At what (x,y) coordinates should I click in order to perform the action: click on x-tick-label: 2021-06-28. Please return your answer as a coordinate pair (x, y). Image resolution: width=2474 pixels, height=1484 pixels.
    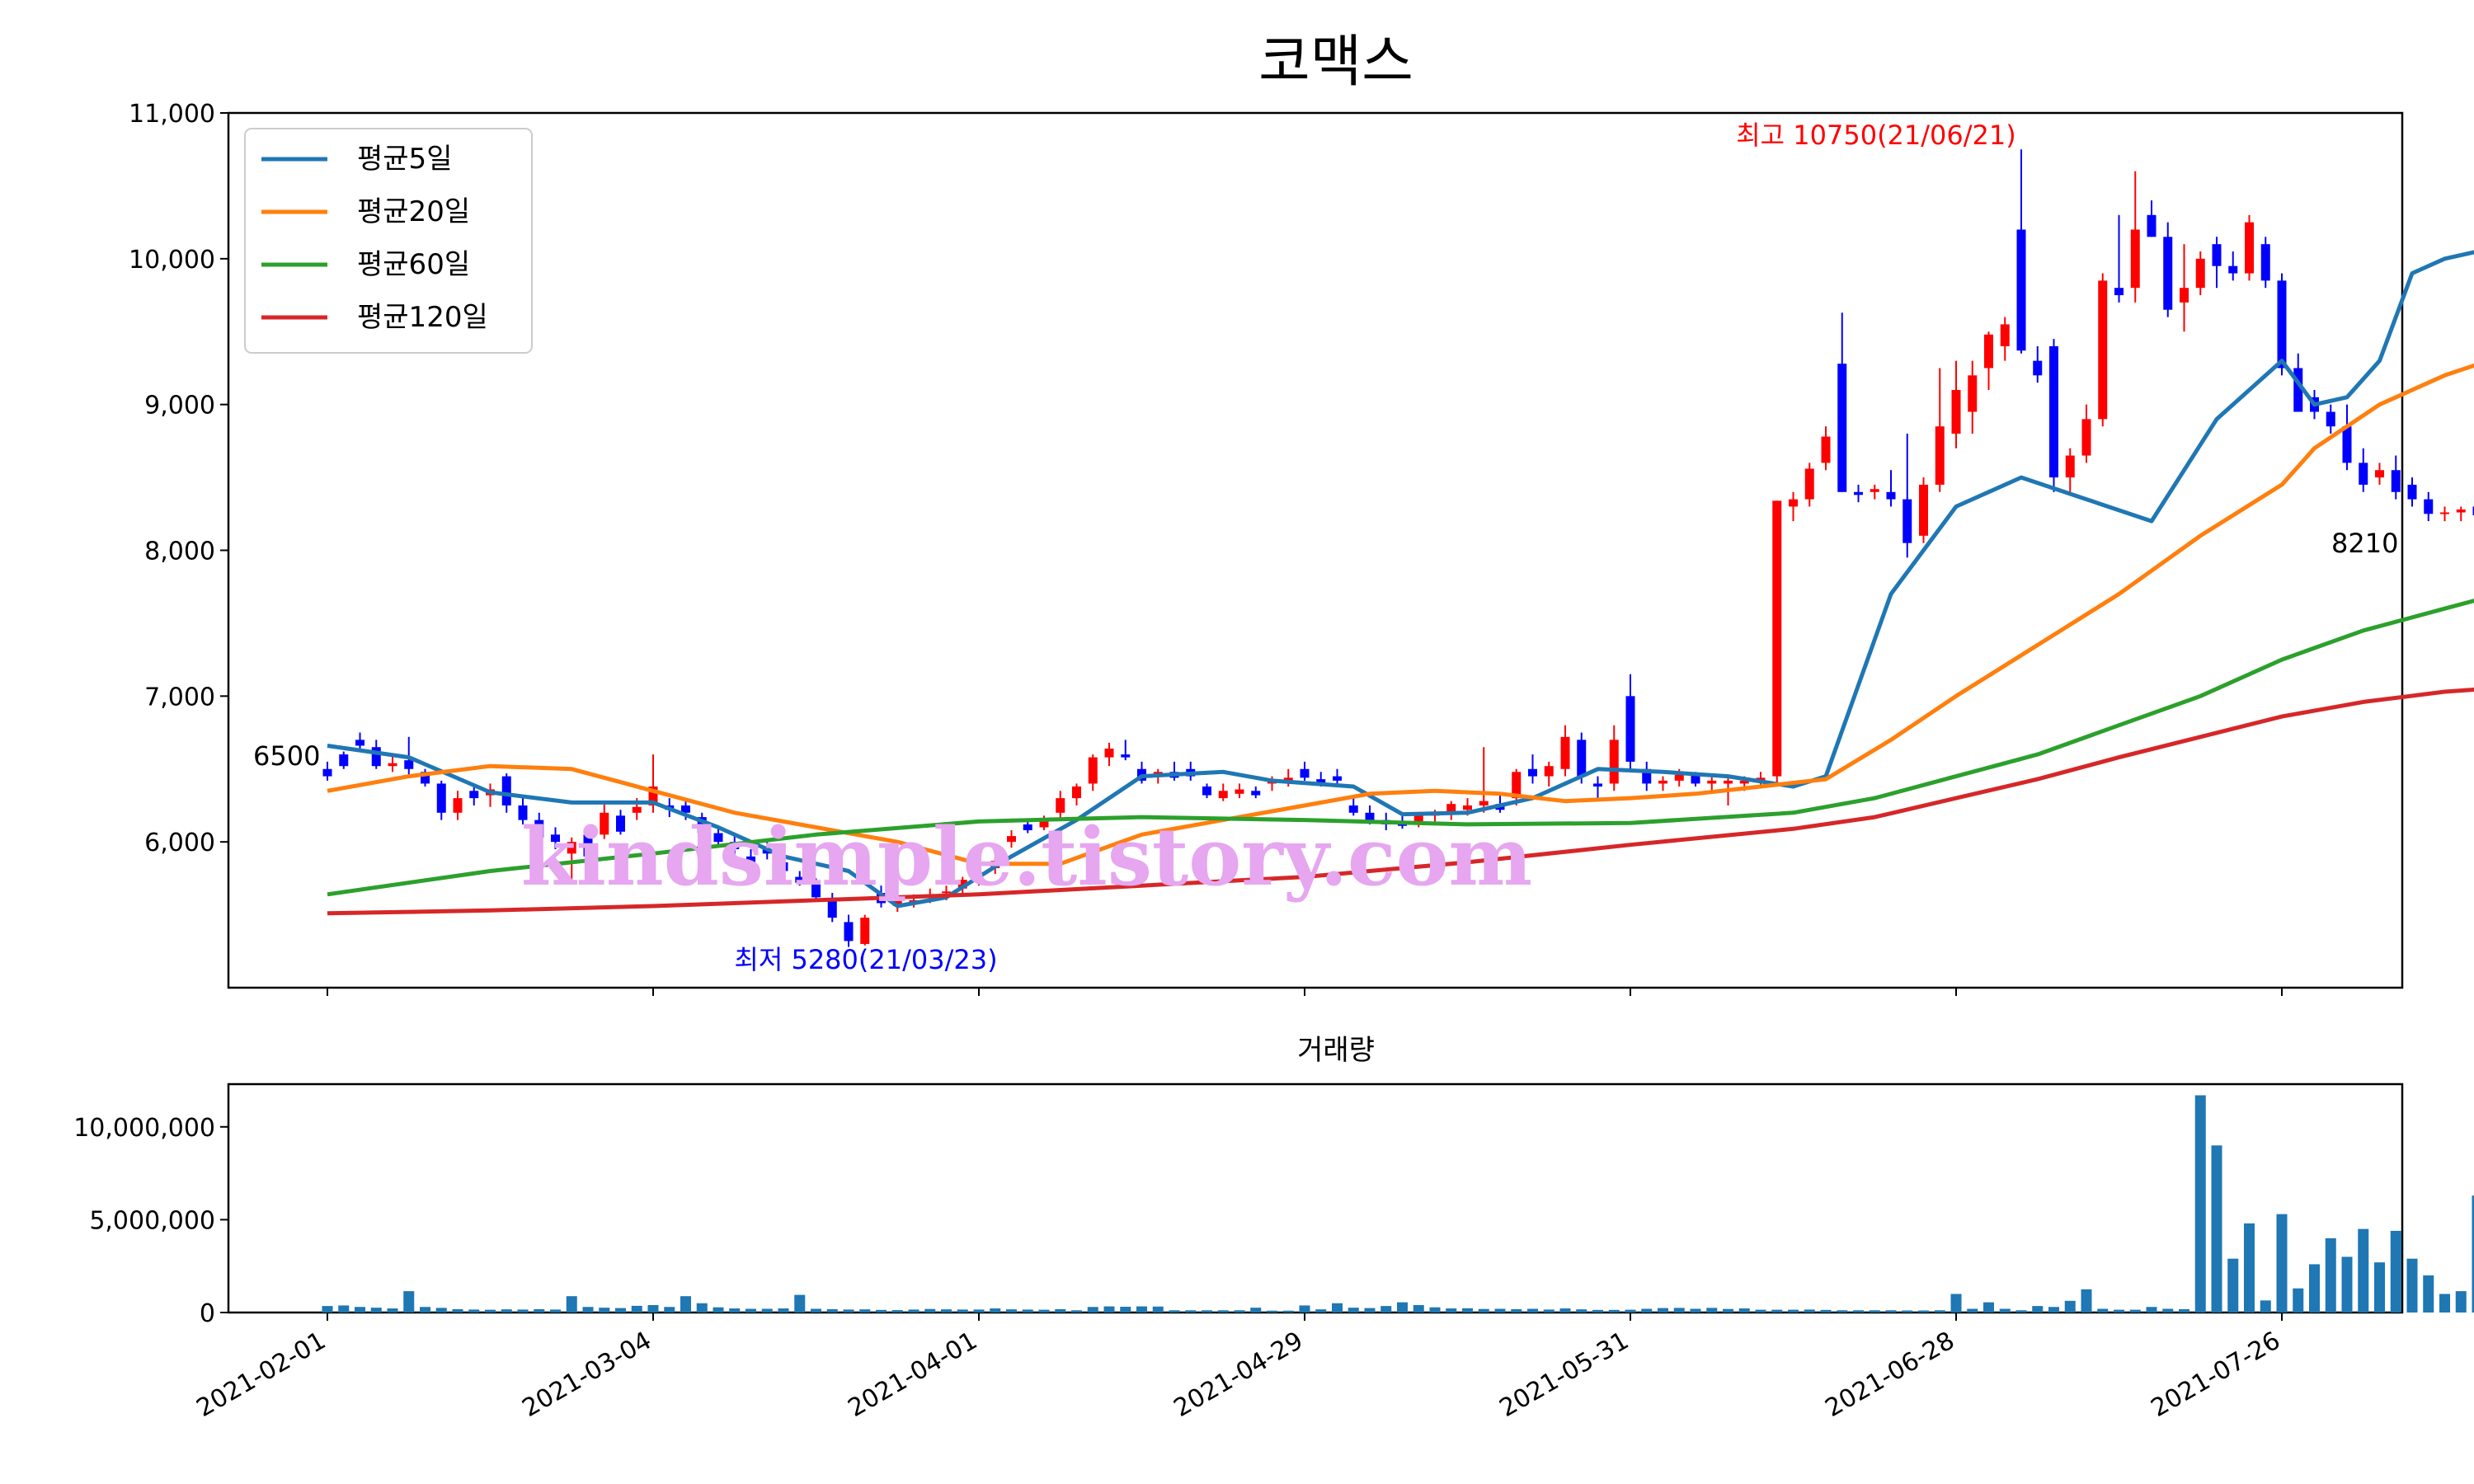
    Looking at the image, I should click on (1890, 1375).